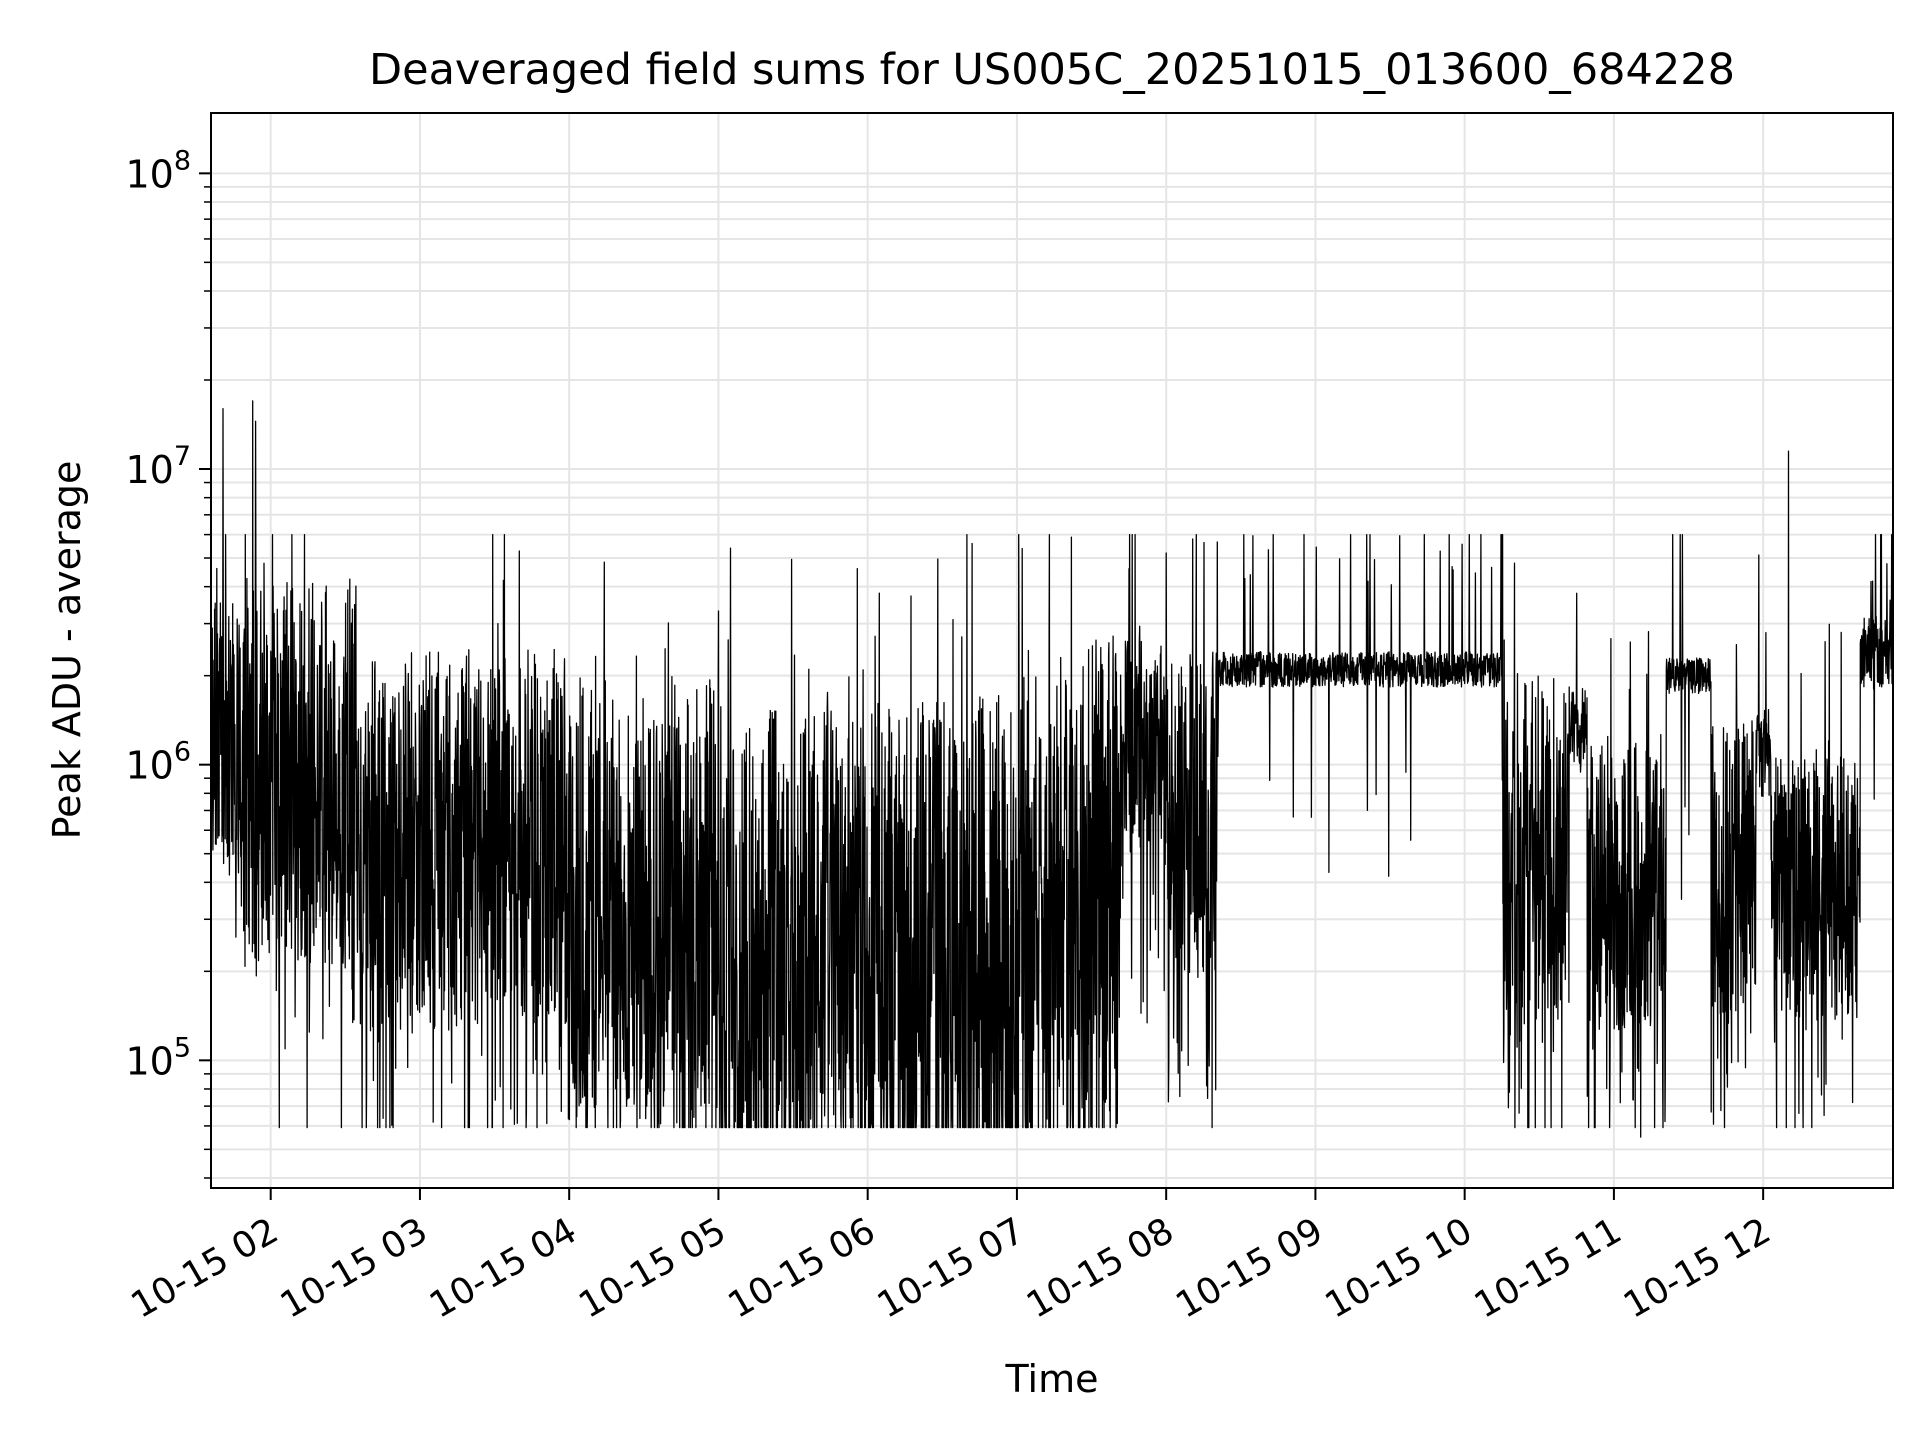  I want to click on y-tick-label: 10⁶, so click(158, 762).